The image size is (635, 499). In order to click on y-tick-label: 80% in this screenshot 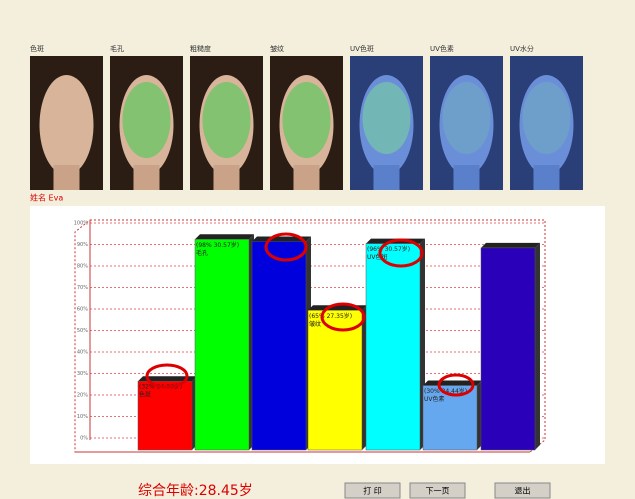, I will do `click(82, 267)`.